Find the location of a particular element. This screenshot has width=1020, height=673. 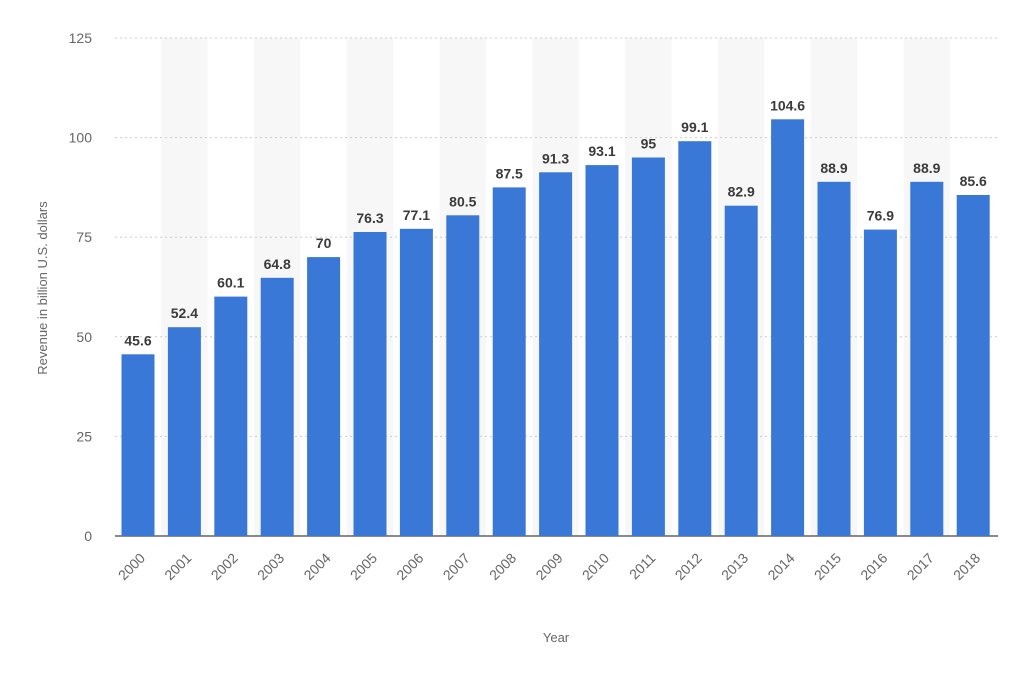

bar-2005 is located at coordinates (370, 384).